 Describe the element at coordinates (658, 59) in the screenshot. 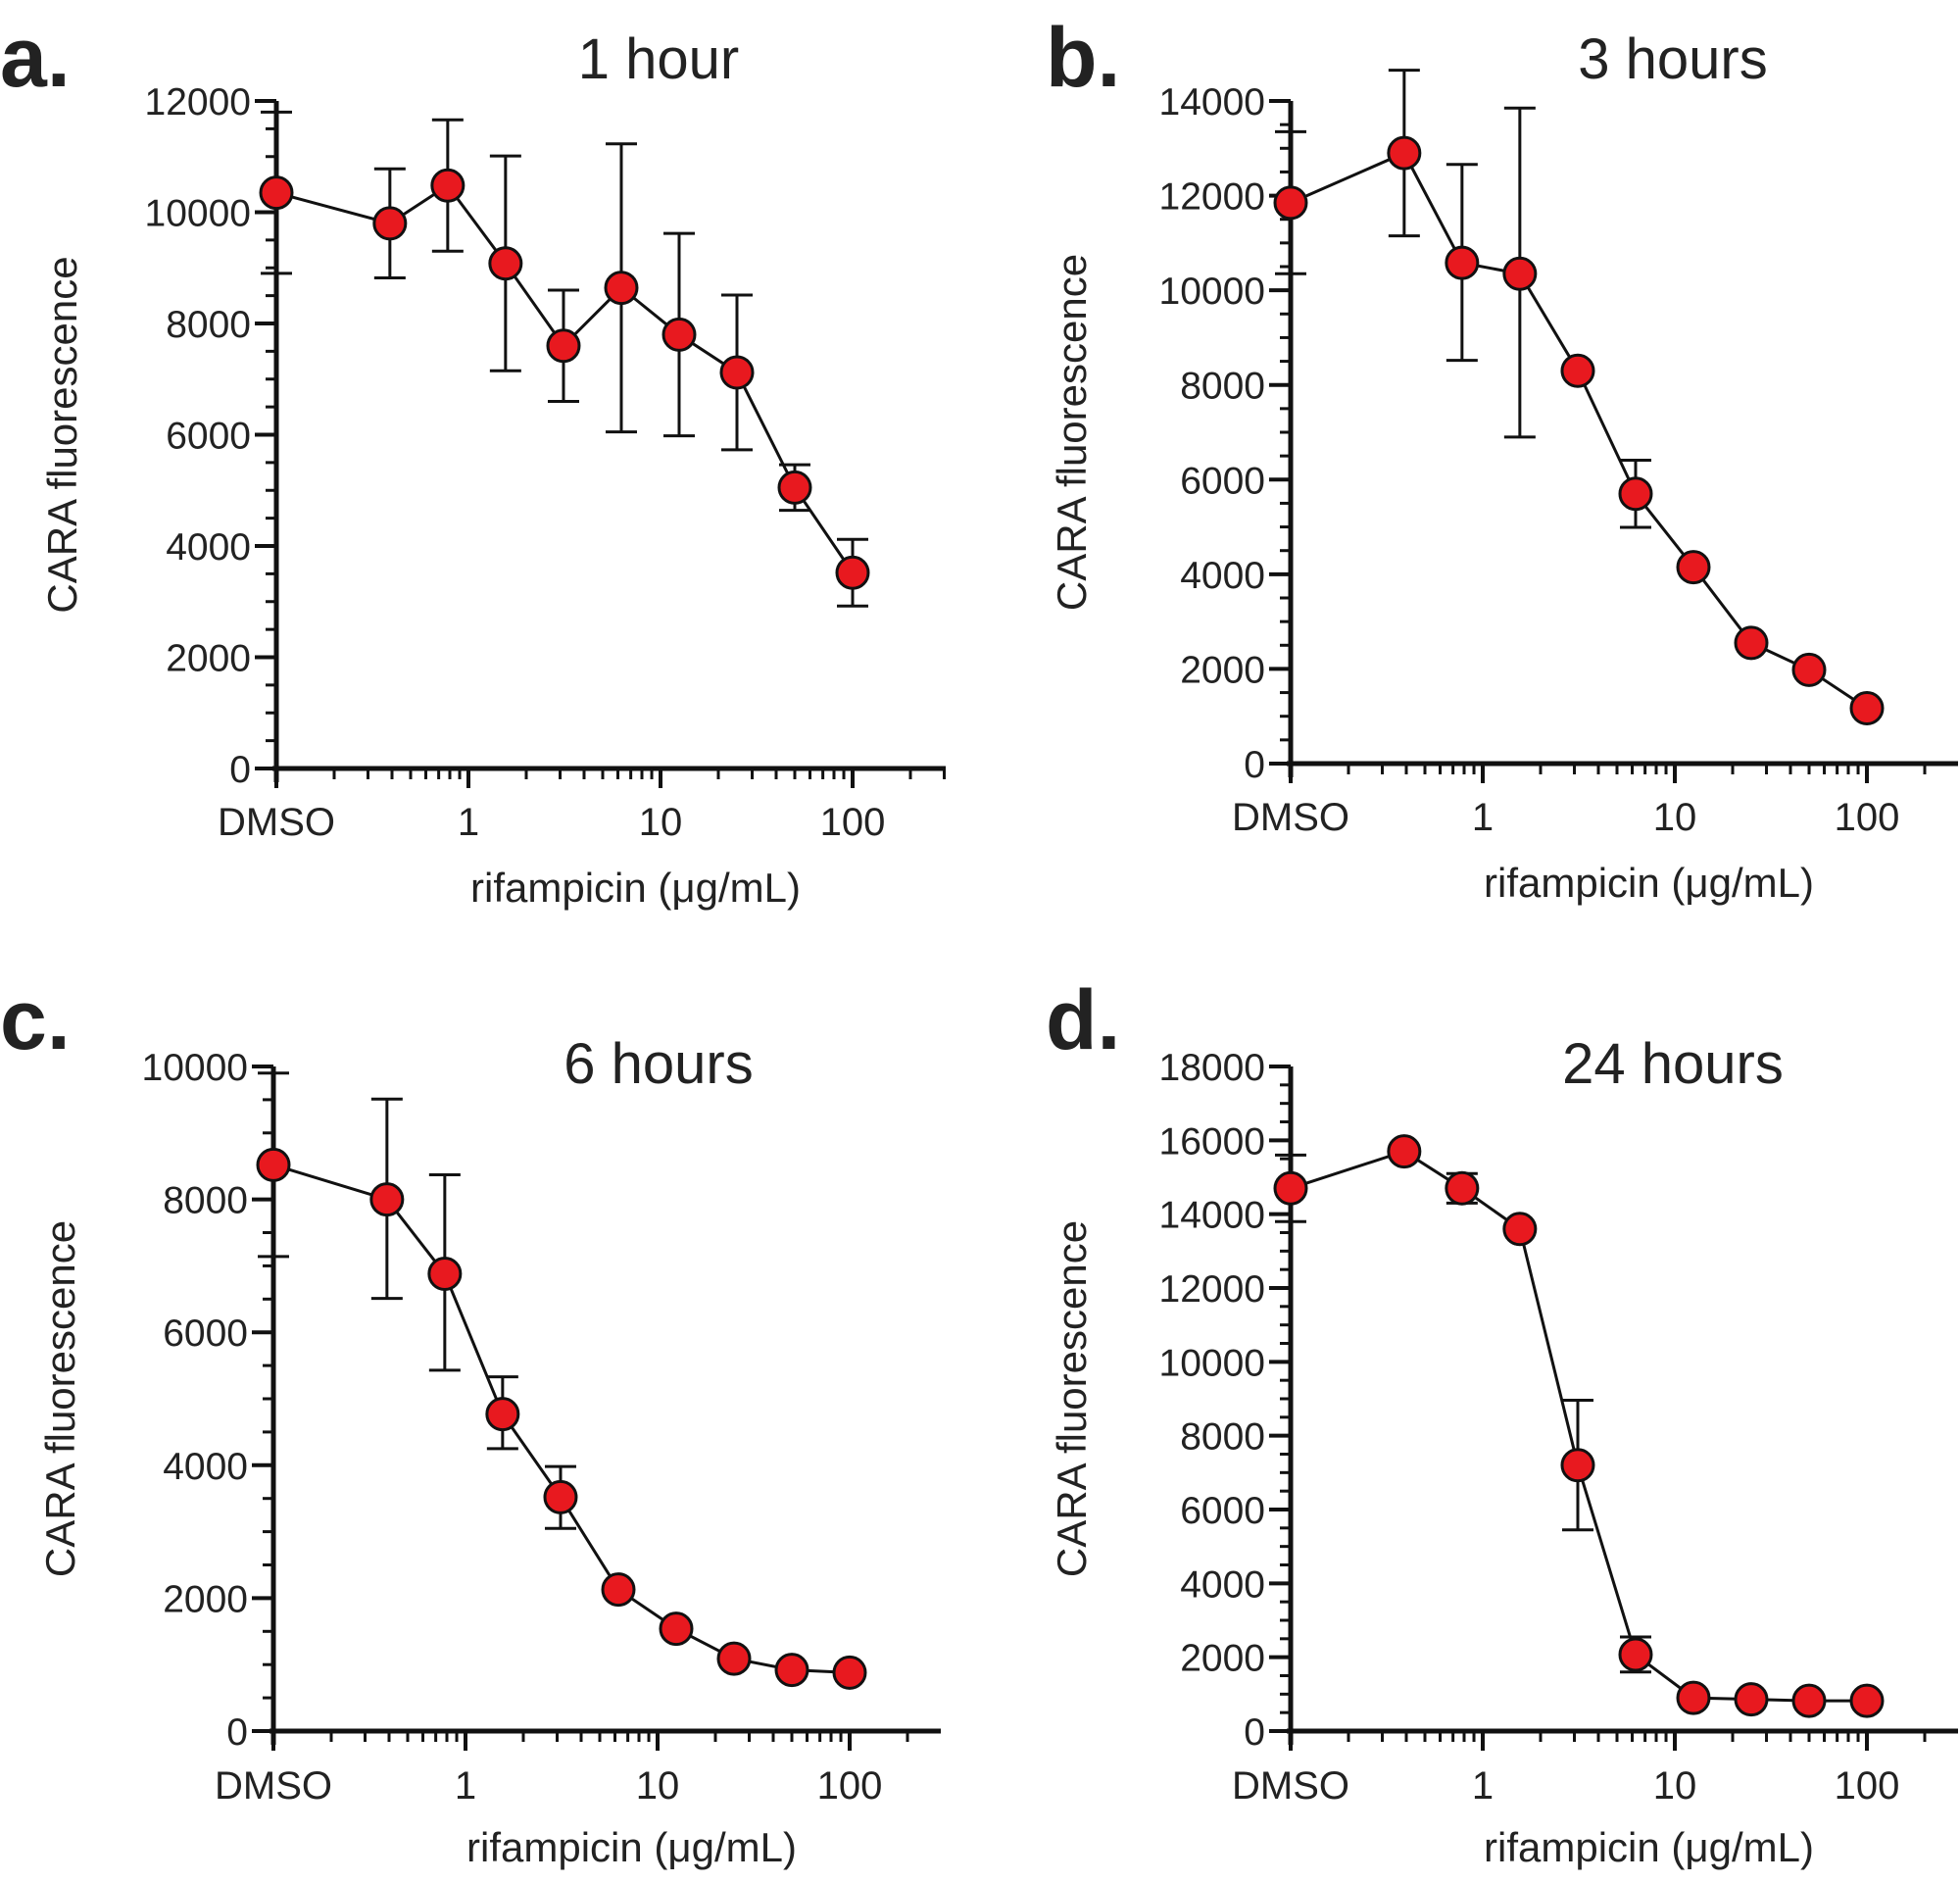

I see `chart-title: 1 hour` at that location.